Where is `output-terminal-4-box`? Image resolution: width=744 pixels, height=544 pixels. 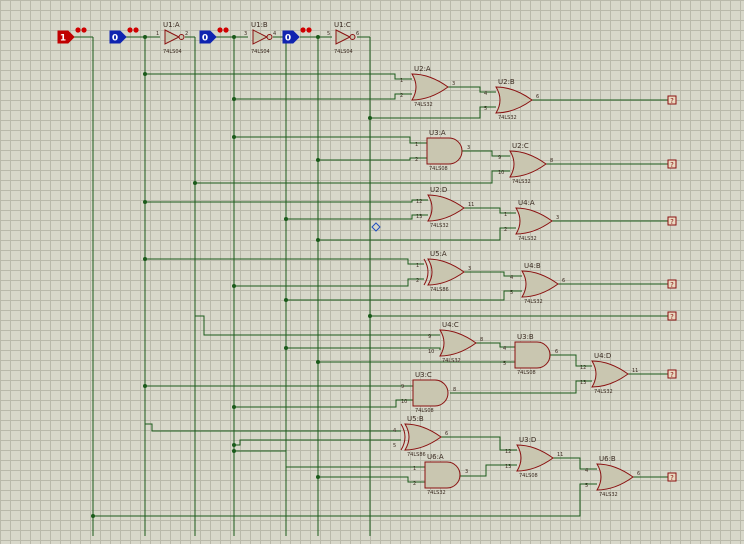
output-terminal-4-box is located at coordinates (672, 284).